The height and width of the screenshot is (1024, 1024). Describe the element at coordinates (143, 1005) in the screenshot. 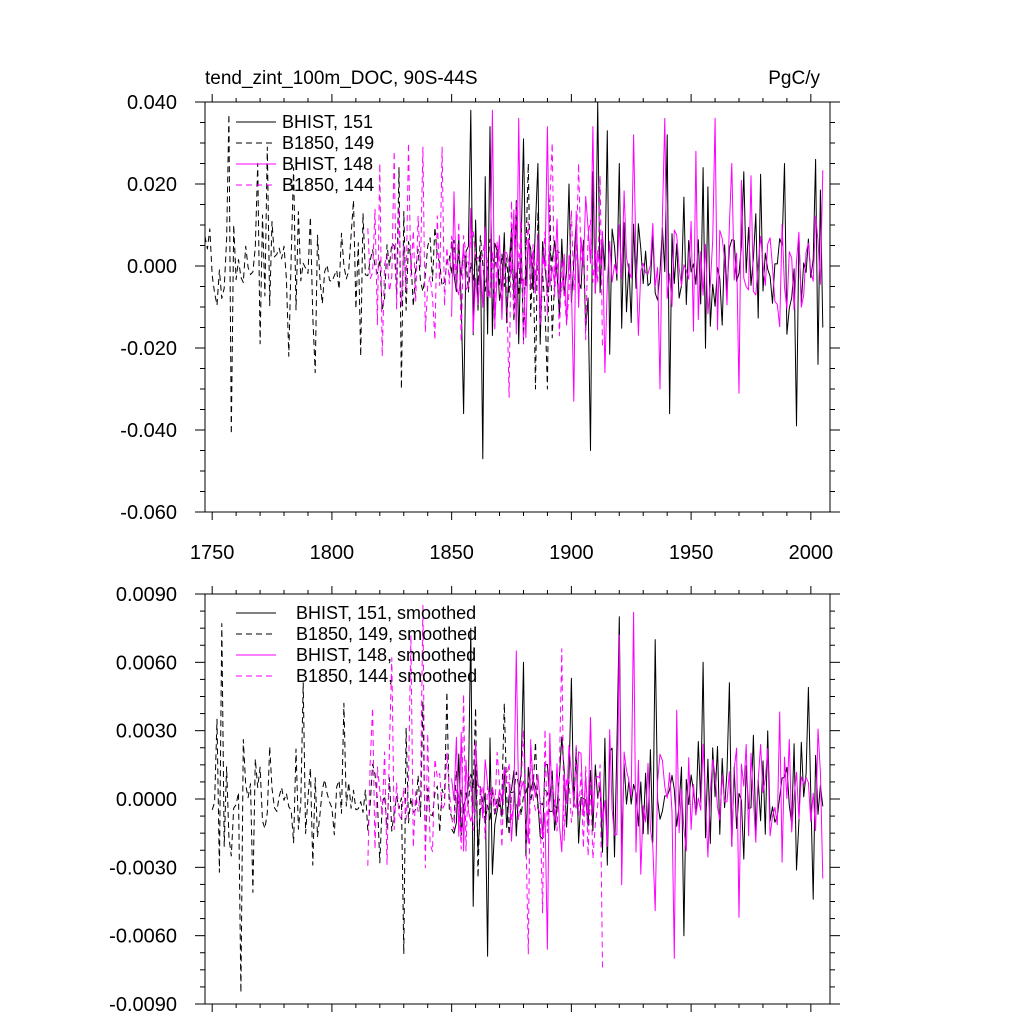

I see `y-tick-label: -0.0090` at that location.